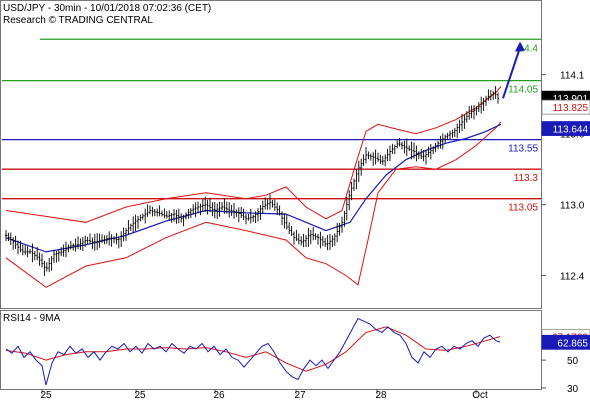 This screenshot has width=590, height=400. Describe the element at coordinates (253, 349) in the screenshot. I see `rsi-ma-line` at that location.